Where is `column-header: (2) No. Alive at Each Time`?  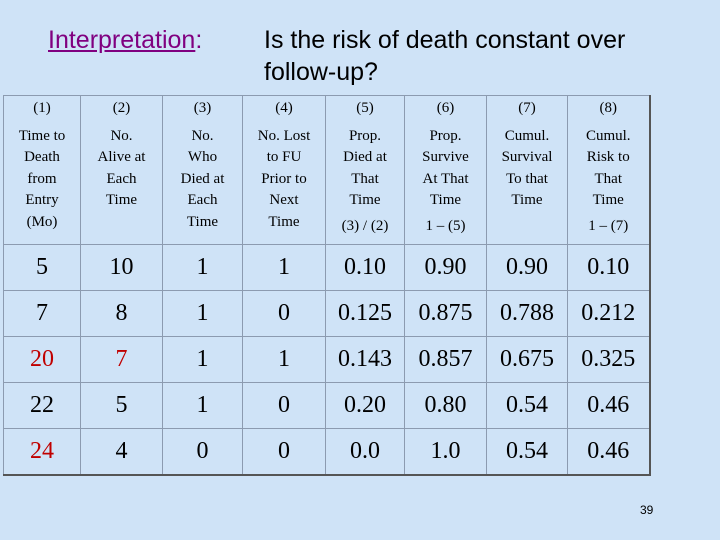 column-header: (2) No. Alive at Each Time is located at coordinates (121, 170).